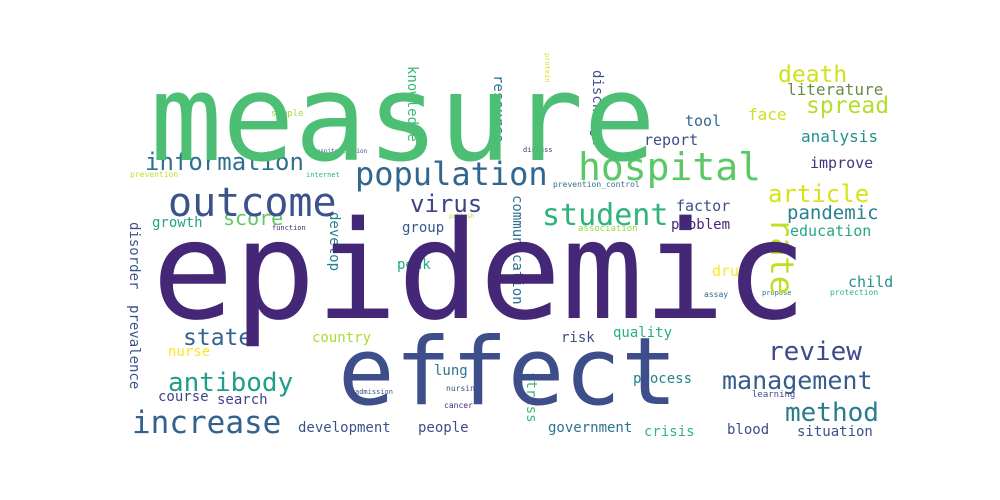  I want to click on word-communication: communication, so click(517, 250).